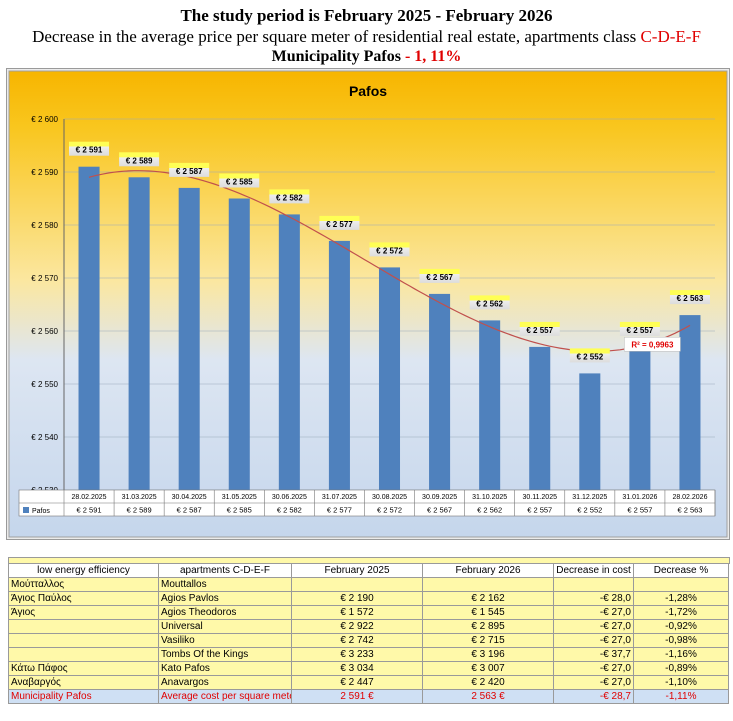 Image resolution: width=733 pixels, height=721 pixels. Describe the element at coordinates (439, 510) in the screenshot. I see `data-table-value: € 2 567` at that location.